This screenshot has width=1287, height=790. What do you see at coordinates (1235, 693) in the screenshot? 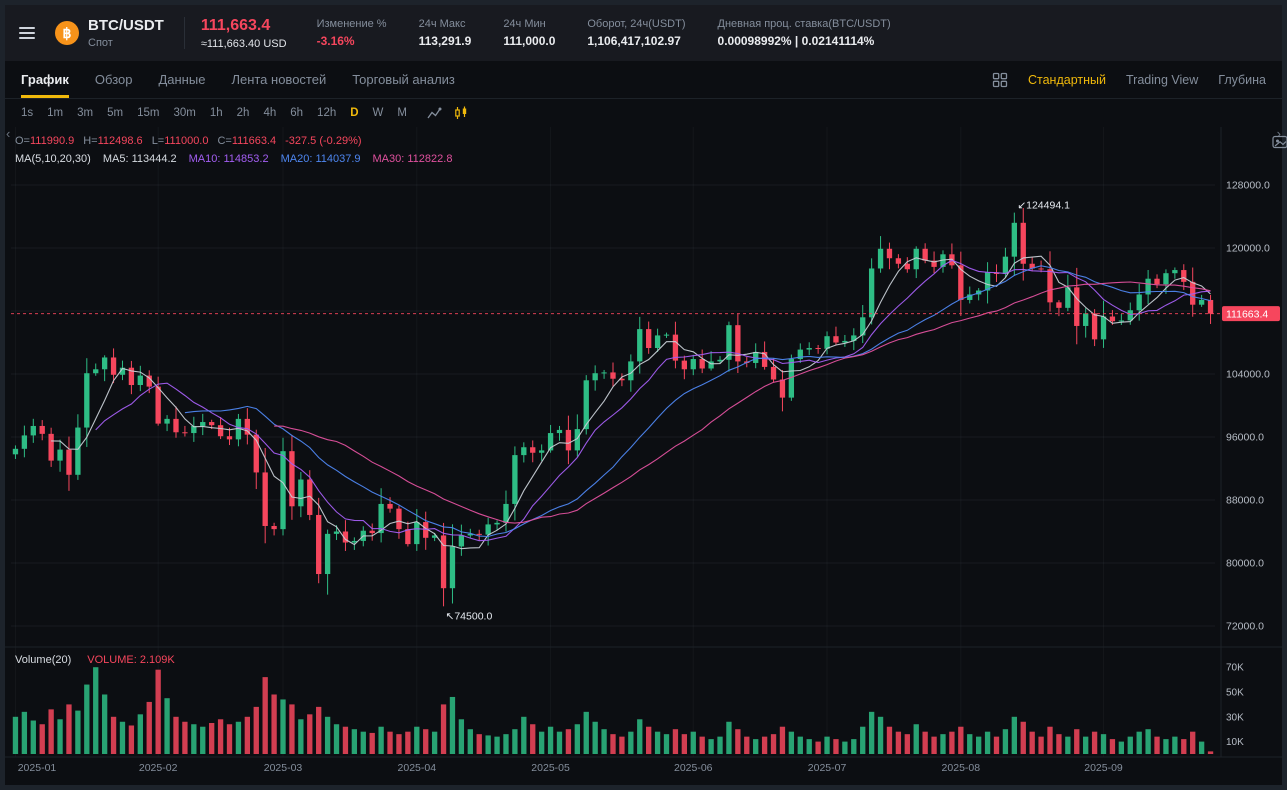
I see `volume-tick: 50K` at bounding box center [1235, 693].